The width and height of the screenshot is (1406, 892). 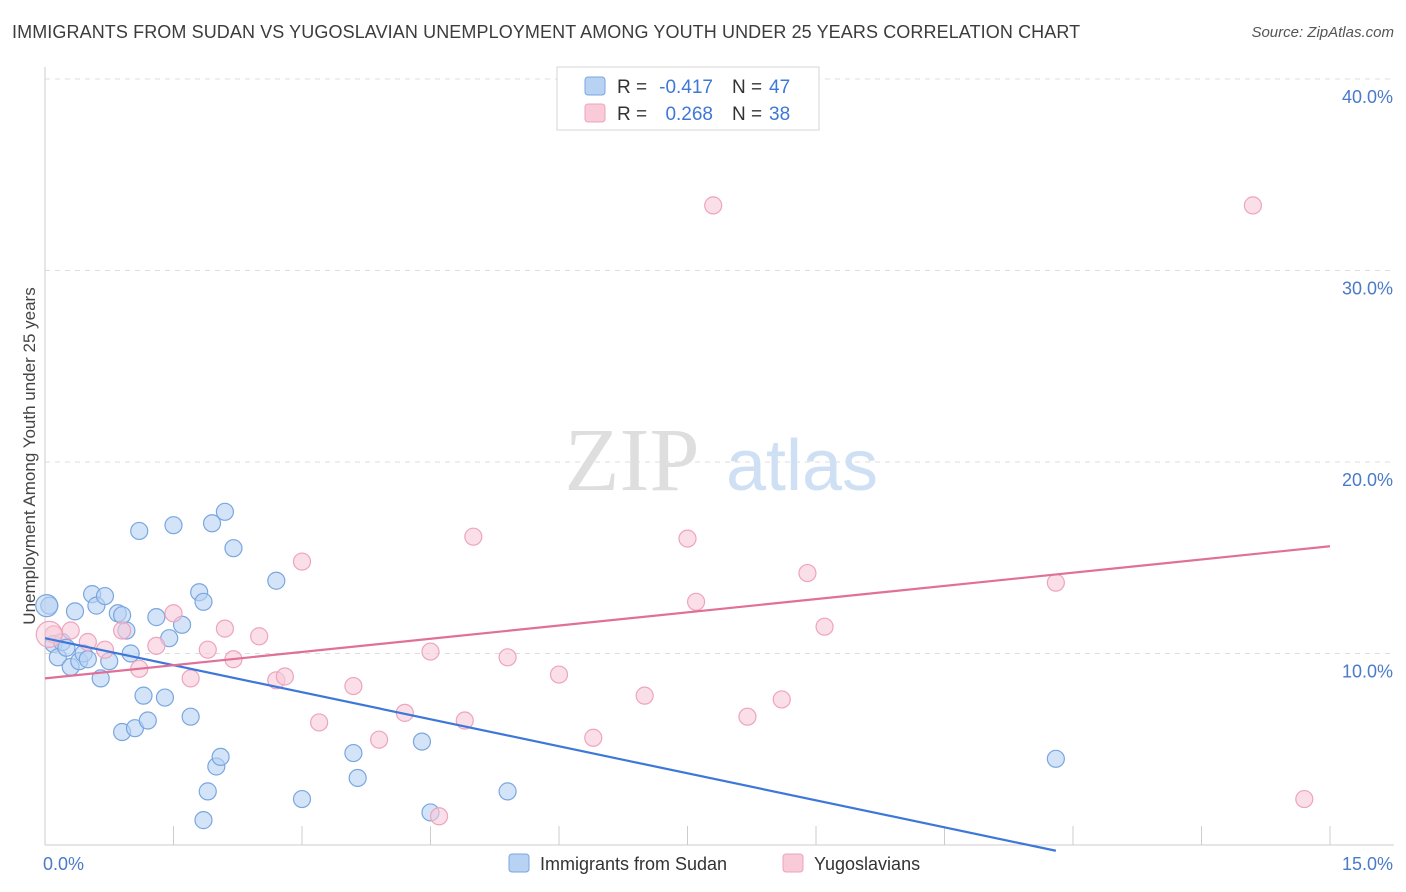 I want to click on x-tick-label: 0.0%, so click(x=63, y=864).